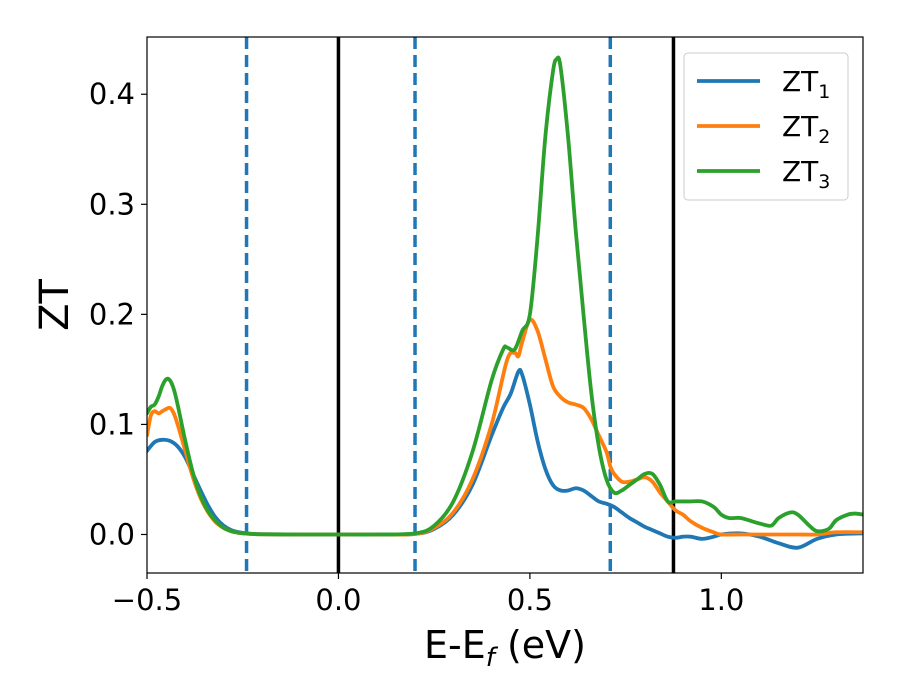 This screenshot has width=900, height=700. I want to click on legend: ZT1 ZT2 ZT3, so click(766, 126).